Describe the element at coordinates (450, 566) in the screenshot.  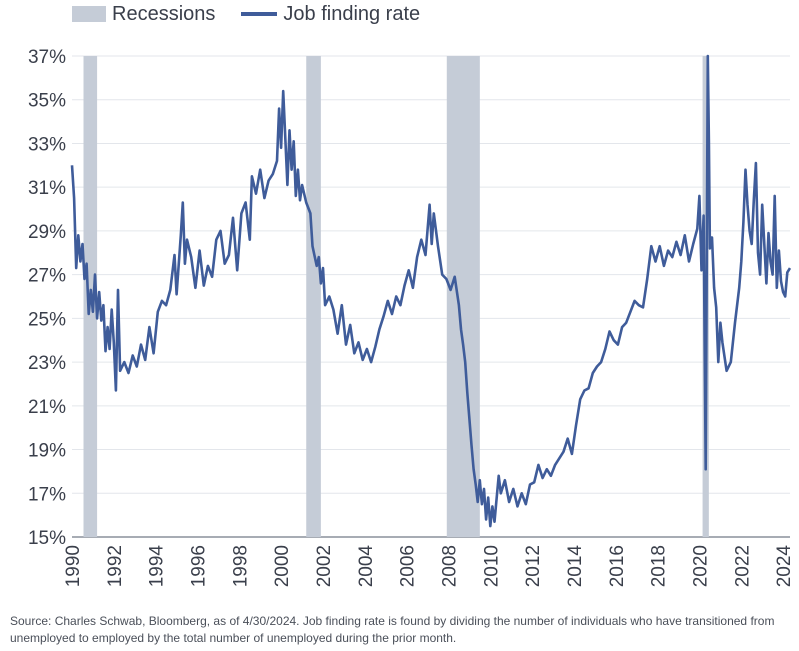
I see `x-tick-label: 2008` at that location.